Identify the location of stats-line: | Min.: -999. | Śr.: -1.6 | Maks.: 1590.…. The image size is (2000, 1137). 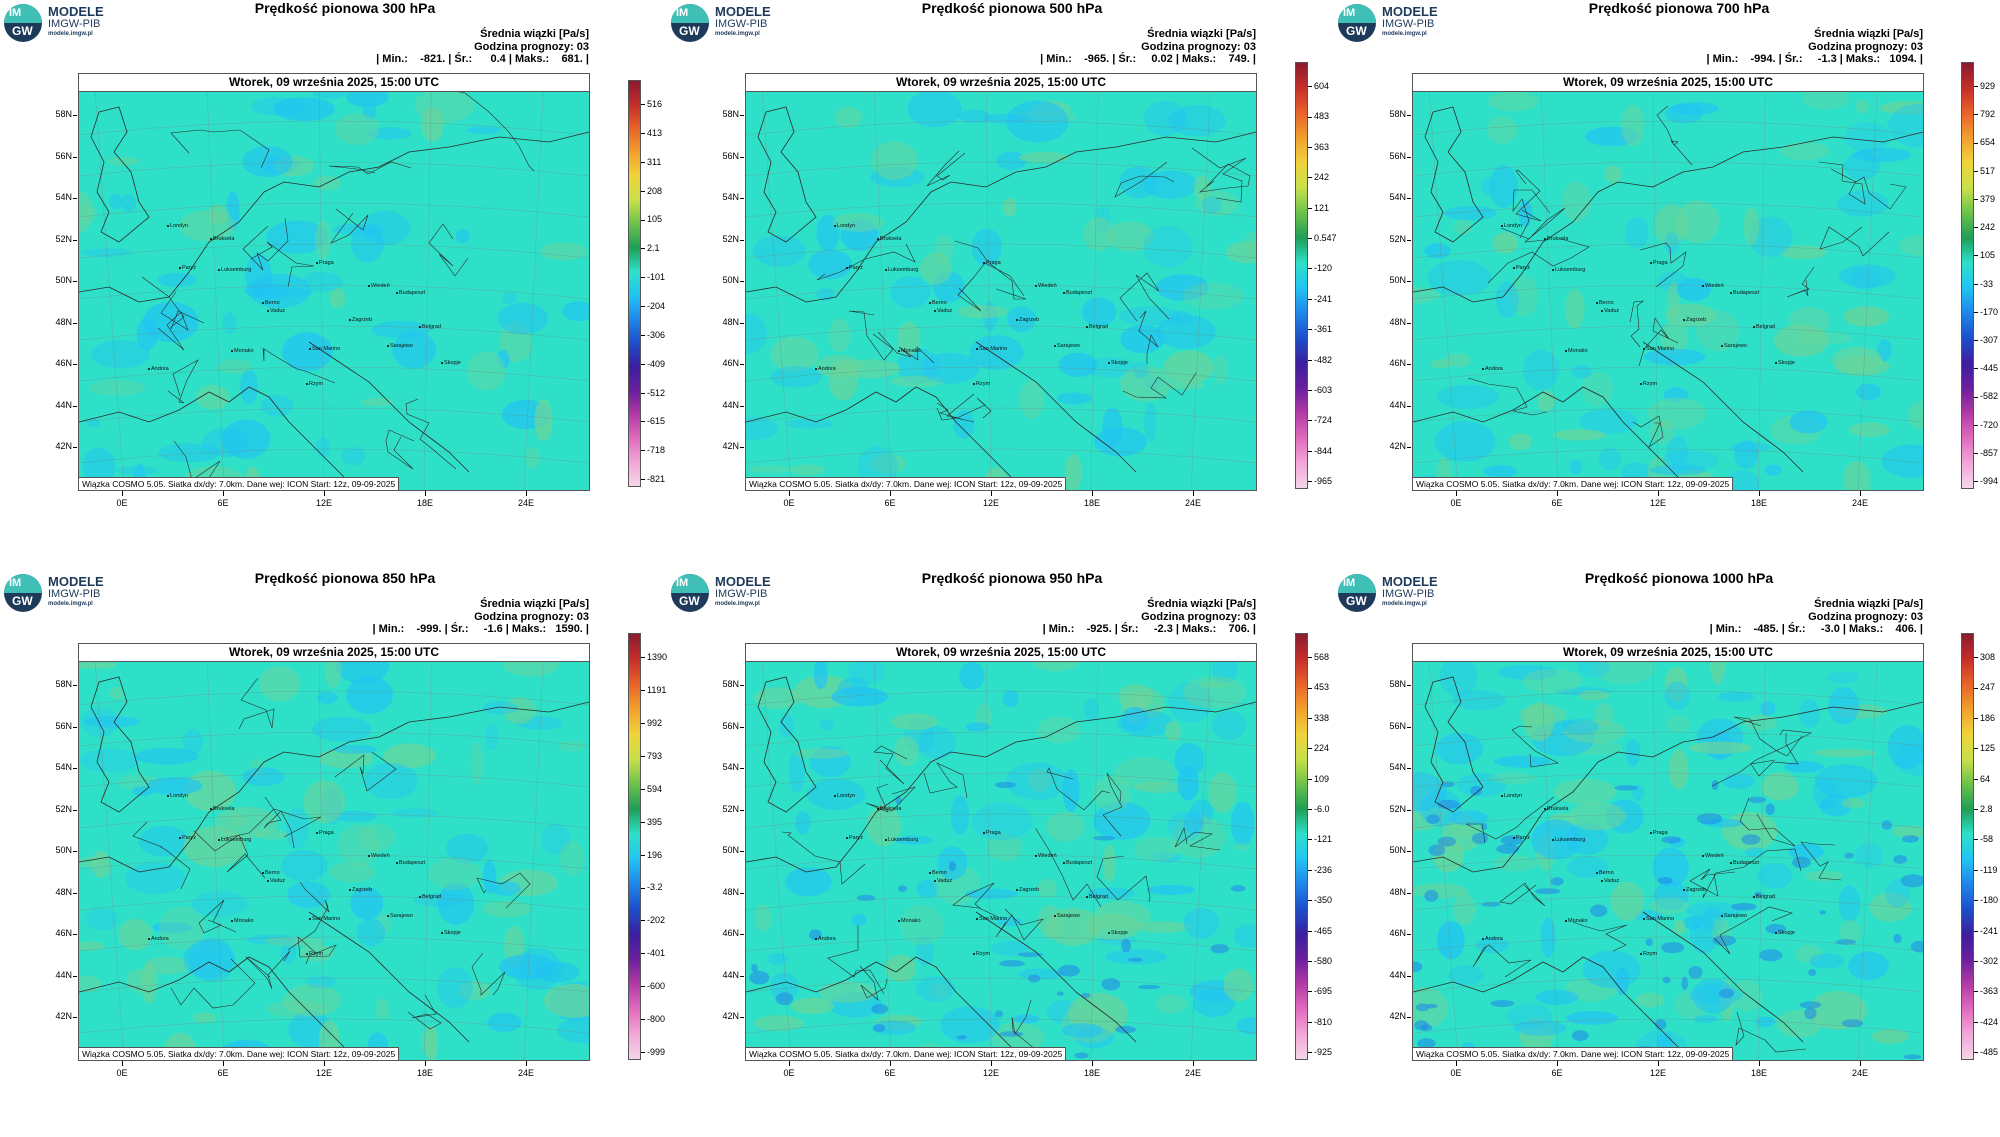
(481, 629).